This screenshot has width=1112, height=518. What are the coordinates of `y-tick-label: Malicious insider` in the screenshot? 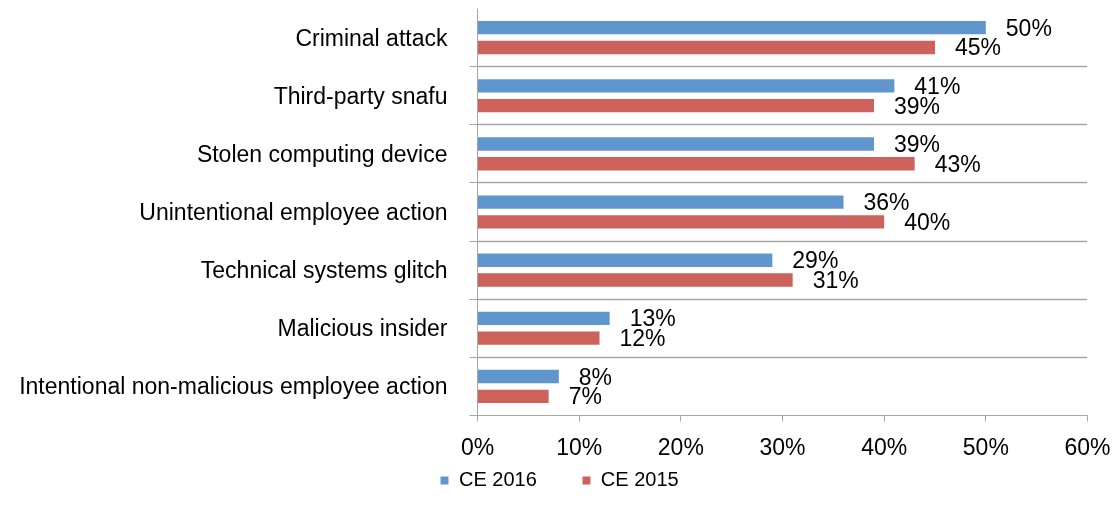 It's located at (362, 328).